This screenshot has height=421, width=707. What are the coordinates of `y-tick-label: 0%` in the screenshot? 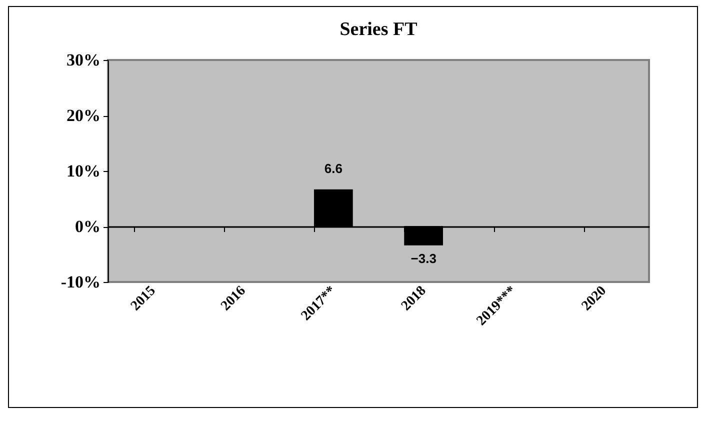 It's located at (87, 226).